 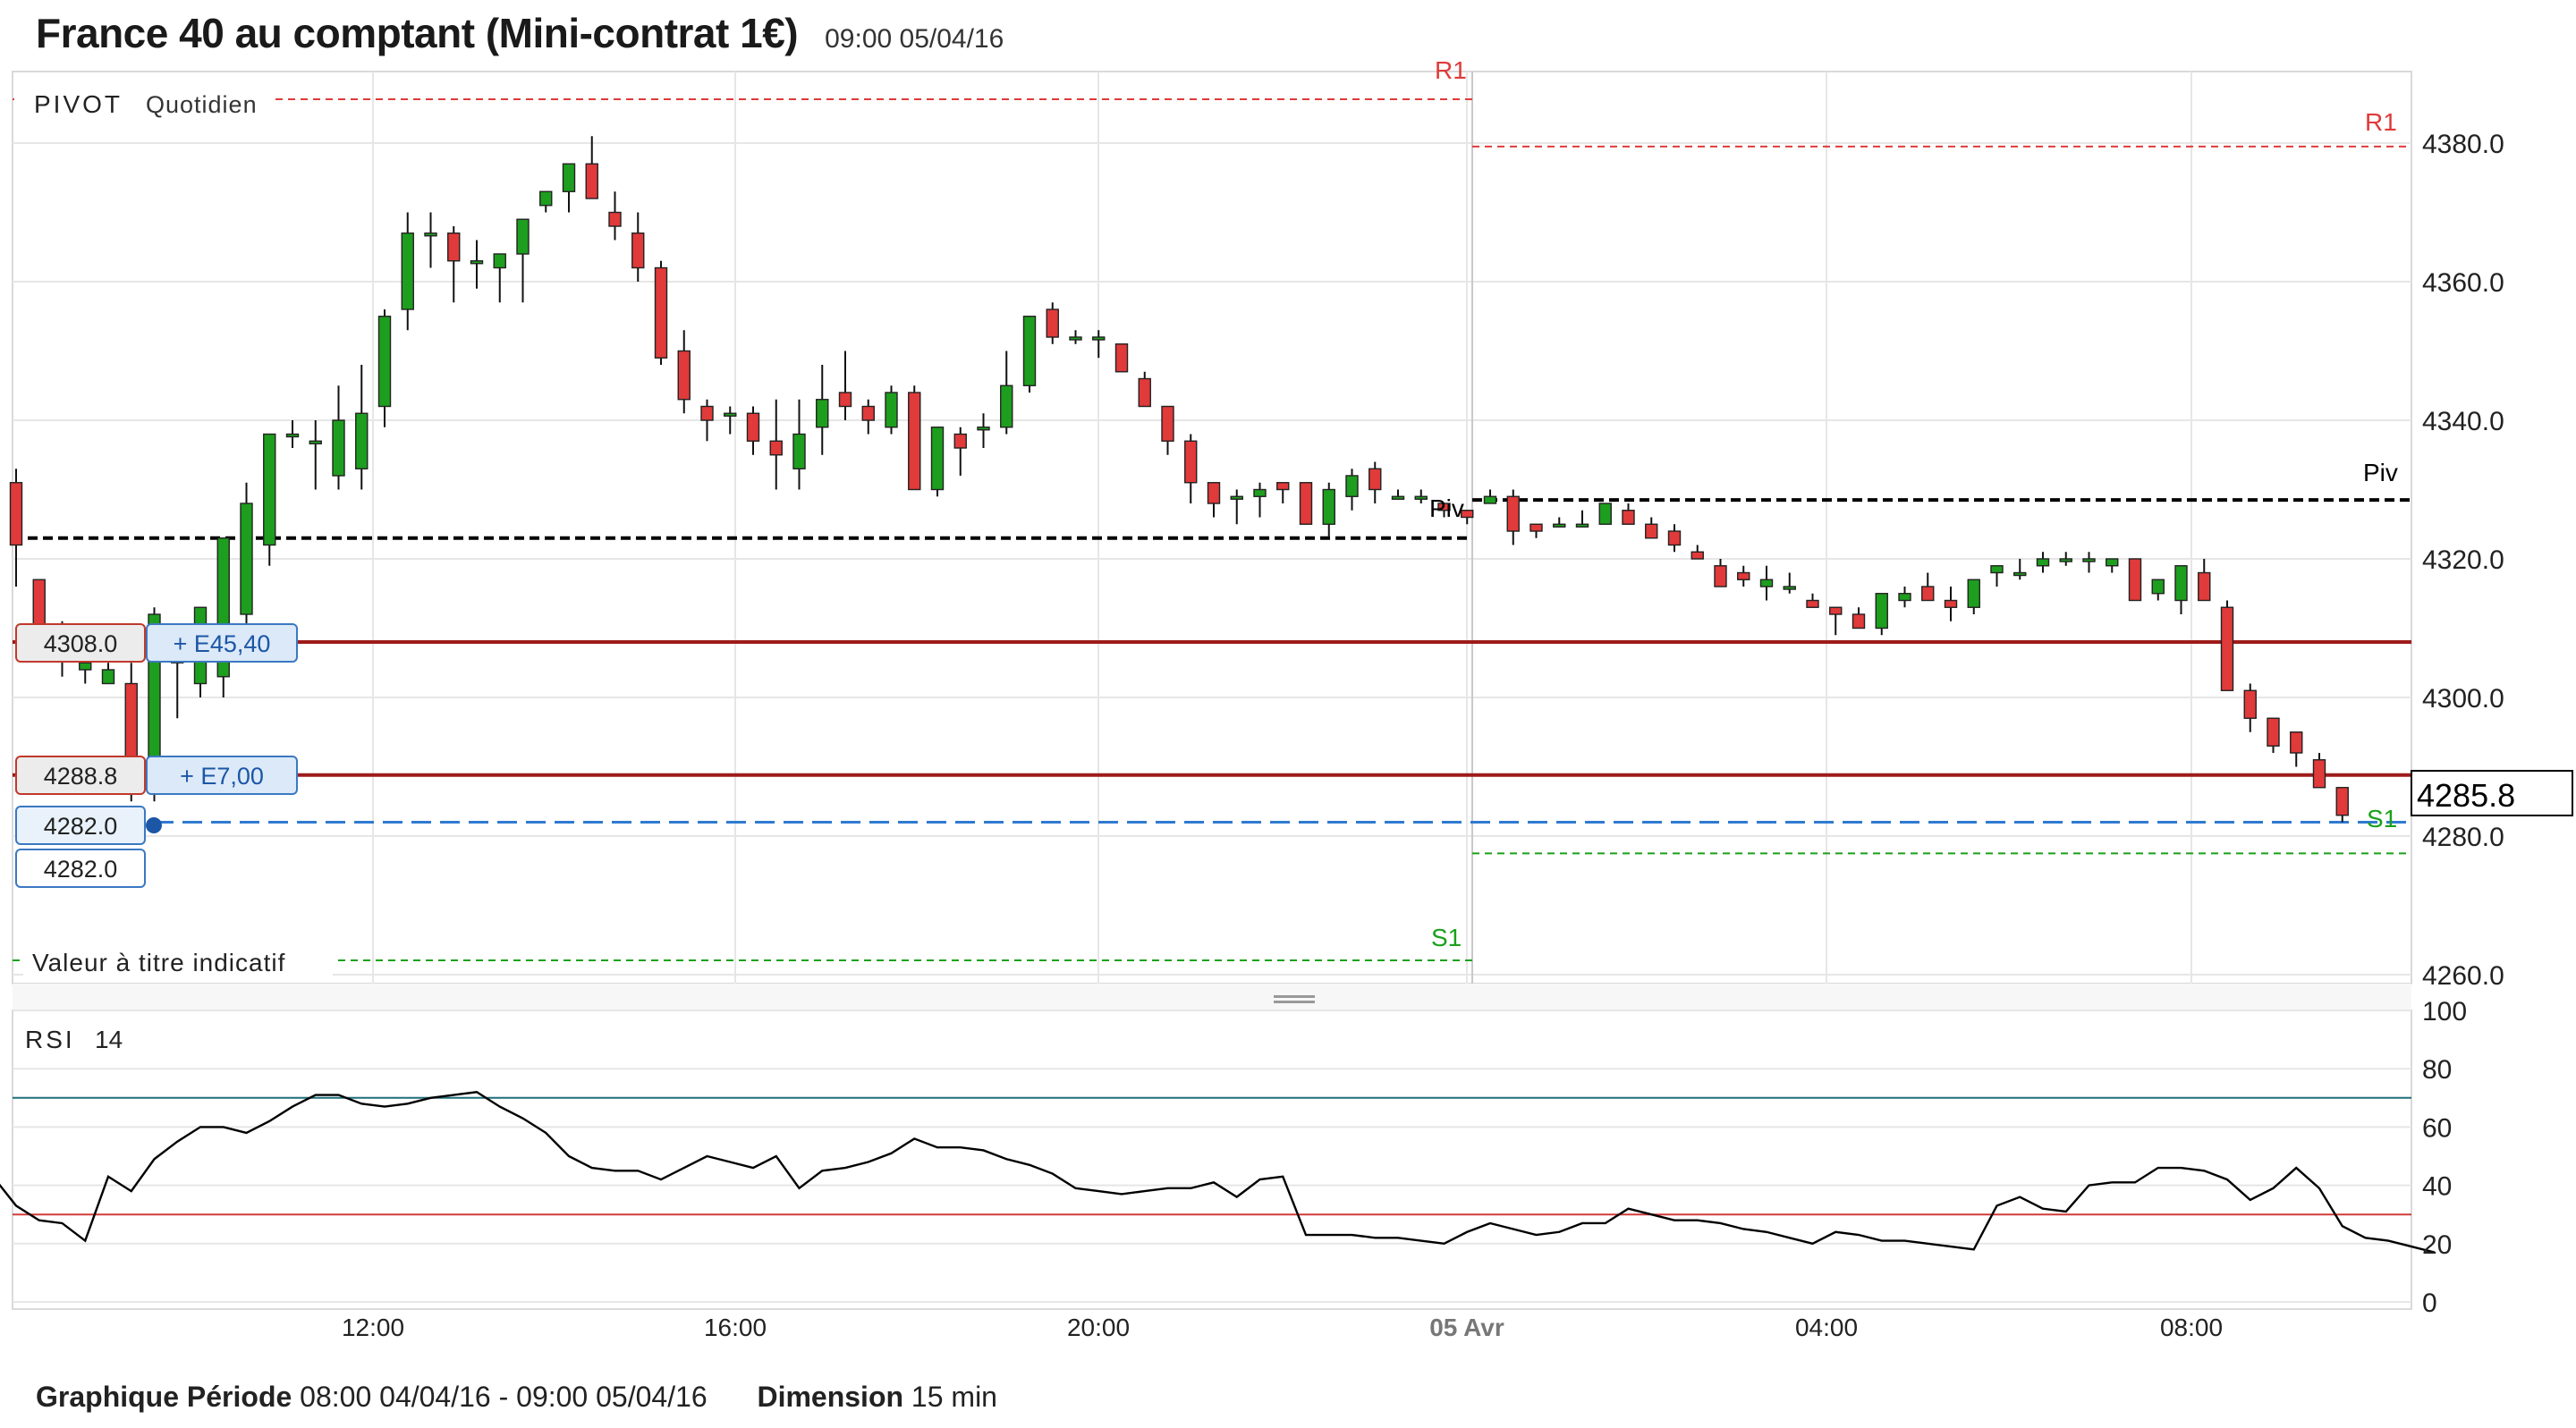 What do you see at coordinates (1466, 1327) in the screenshot?
I see `x-tick-label: 05 Avr` at bounding box center [1466, 1327].